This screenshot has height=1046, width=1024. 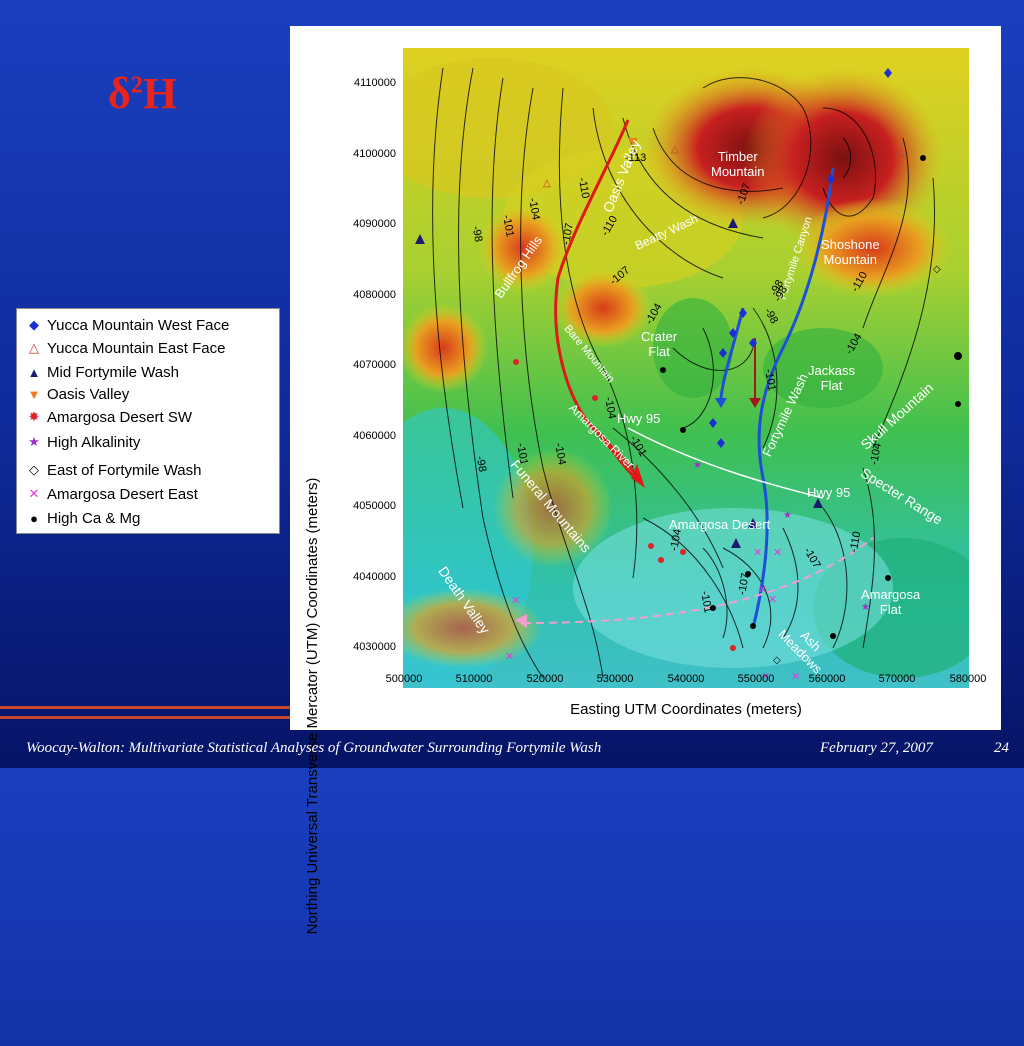 What do you see at coordinates (374, 647) in the screenshot?
I see `y-tick-label: 4030000` at bounding box center [374, 647].